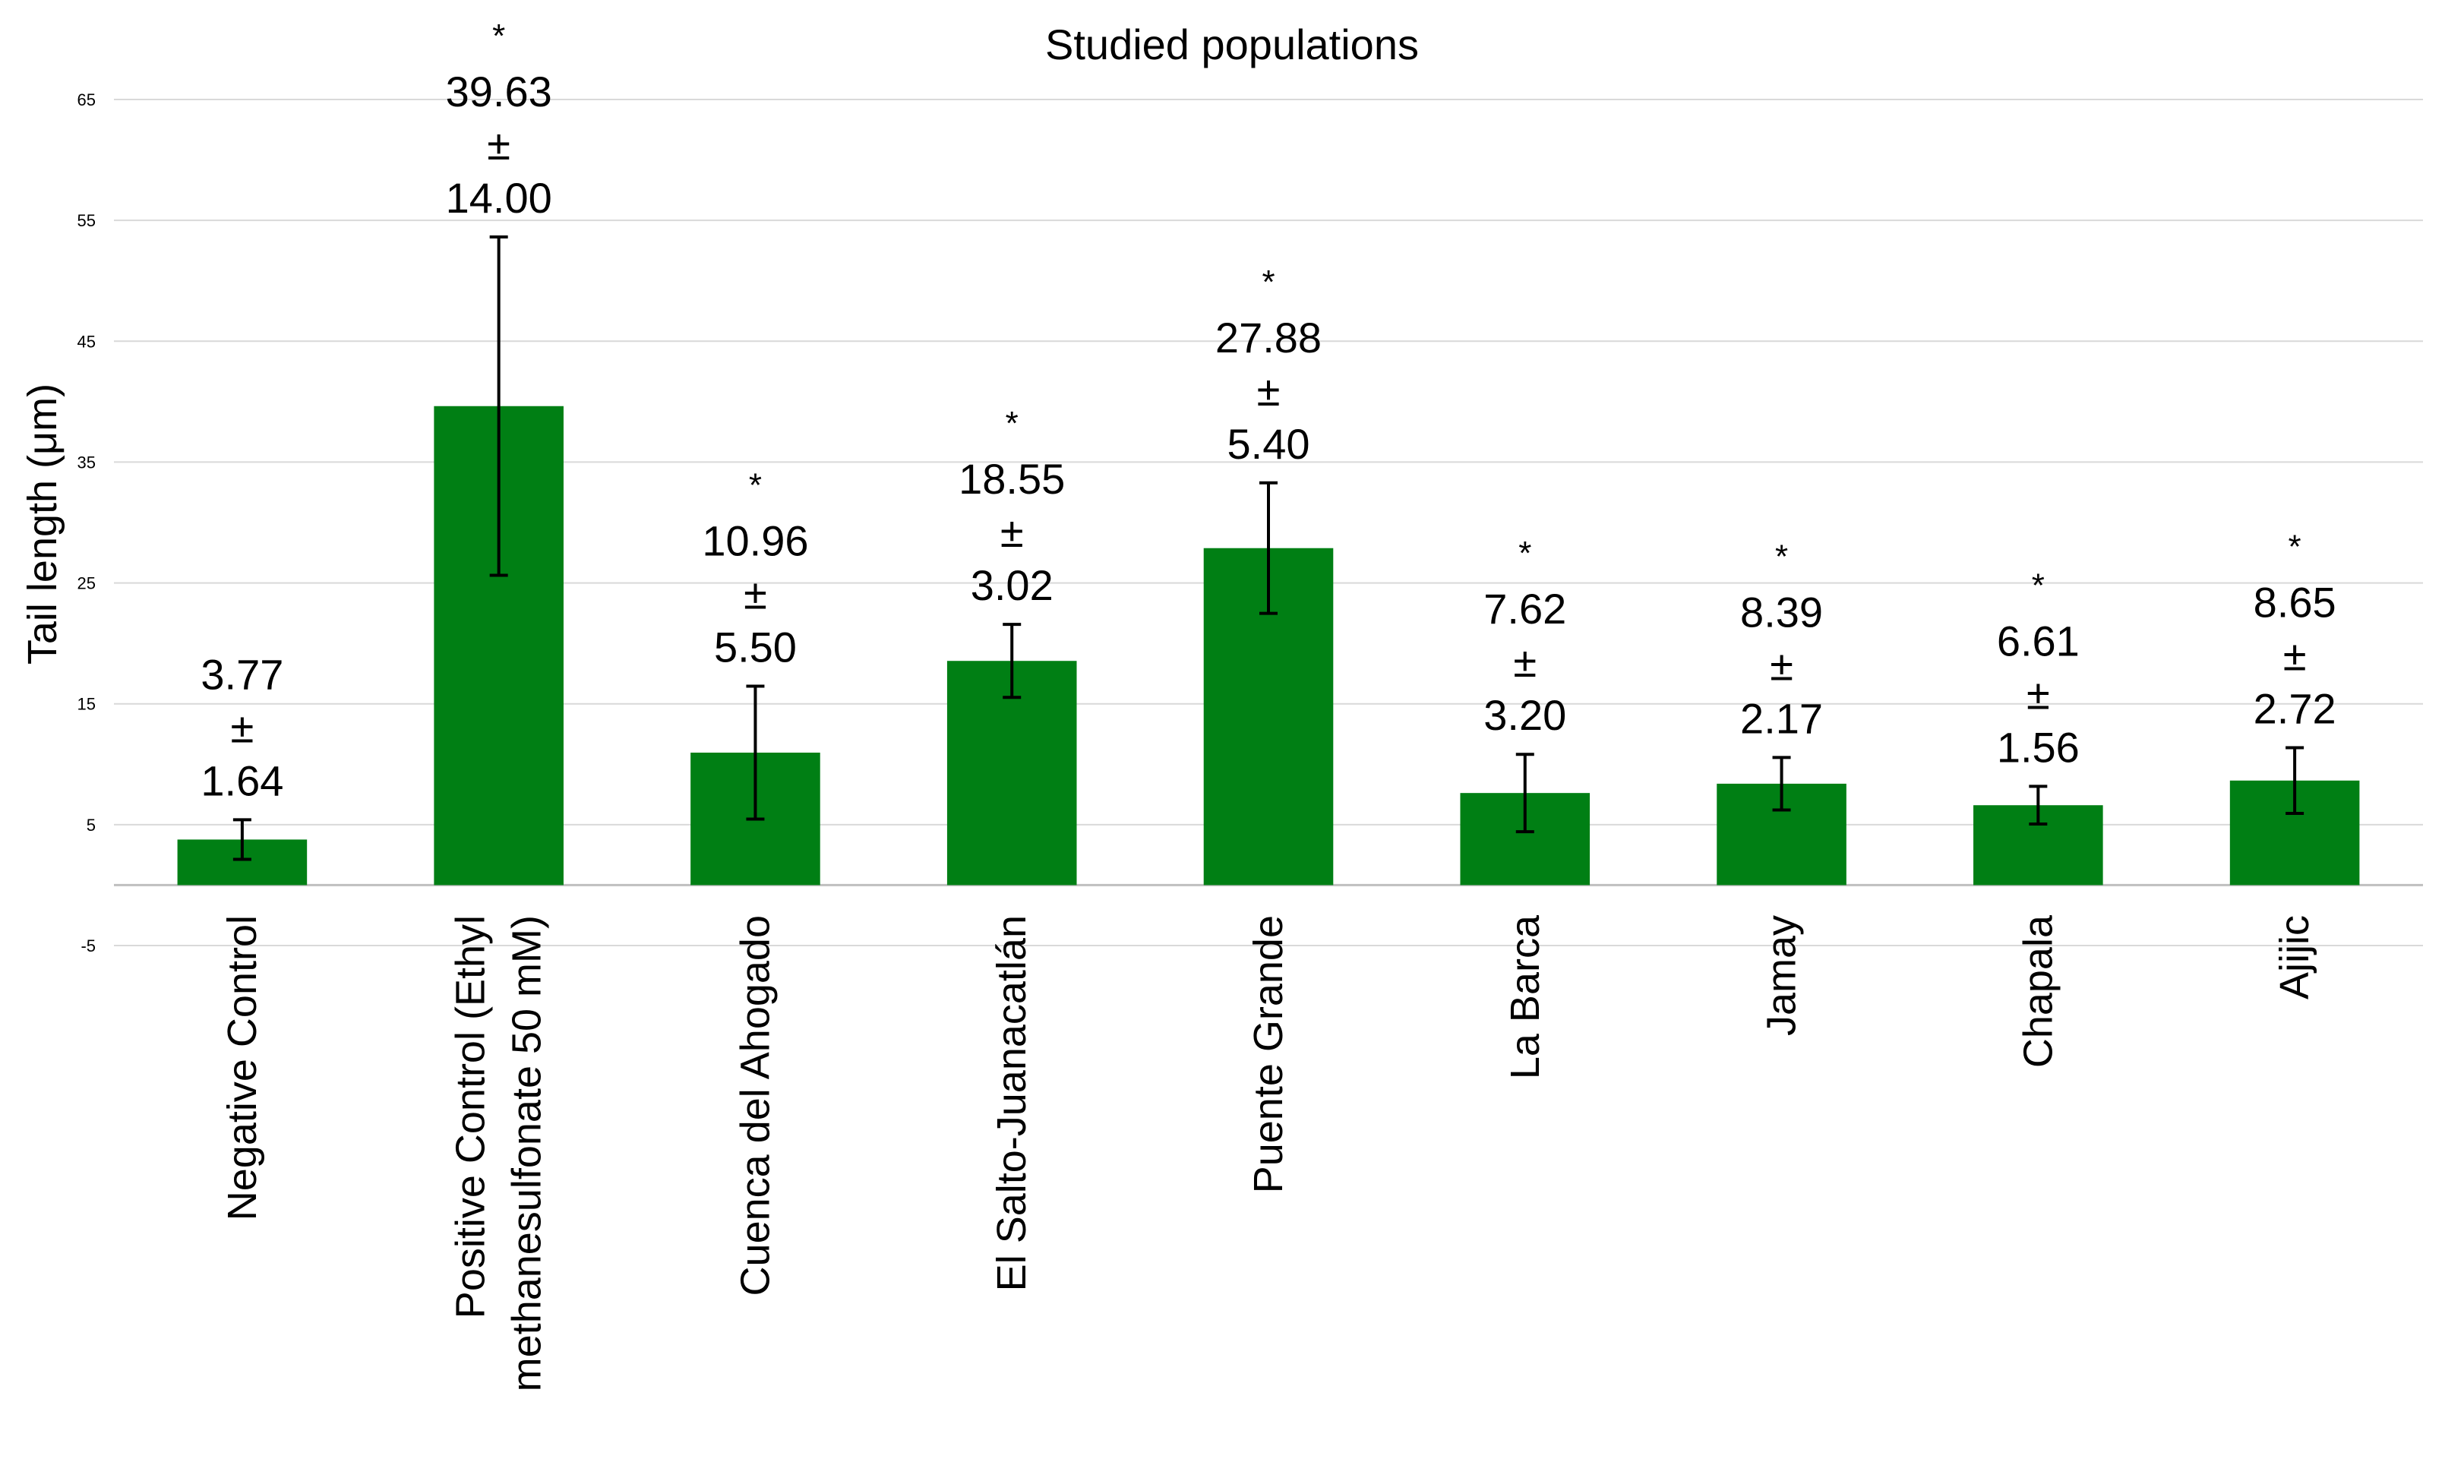  I want to click on y-tick-label: 15, so click(86, 704).